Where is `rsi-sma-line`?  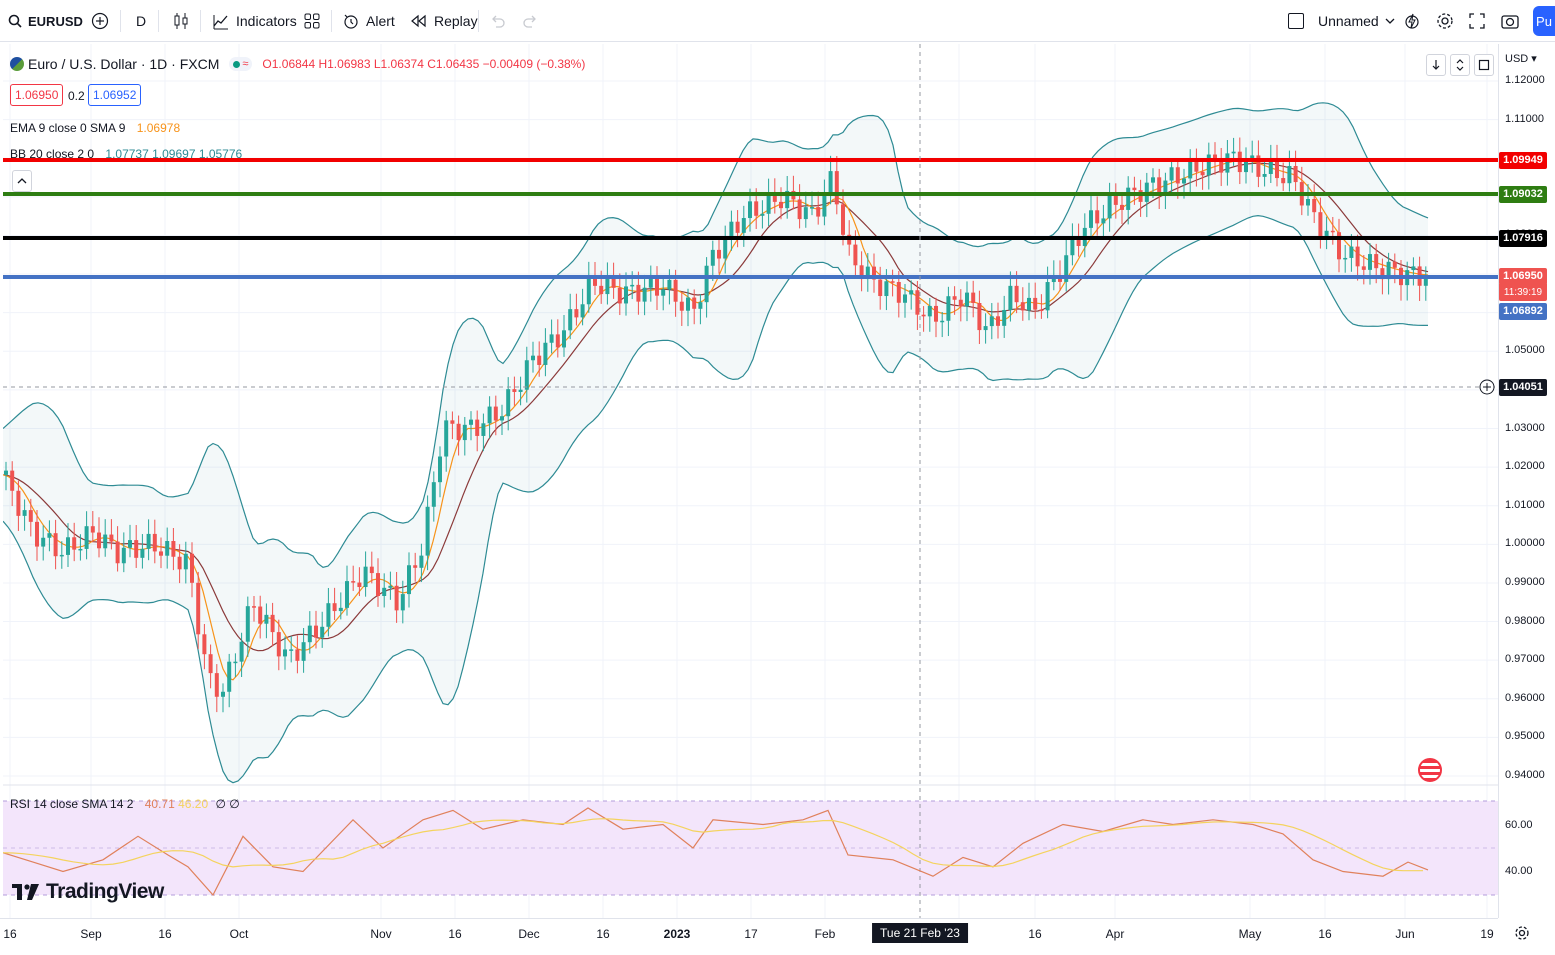
rsi-sma-line is located at coordinates (713, 845).